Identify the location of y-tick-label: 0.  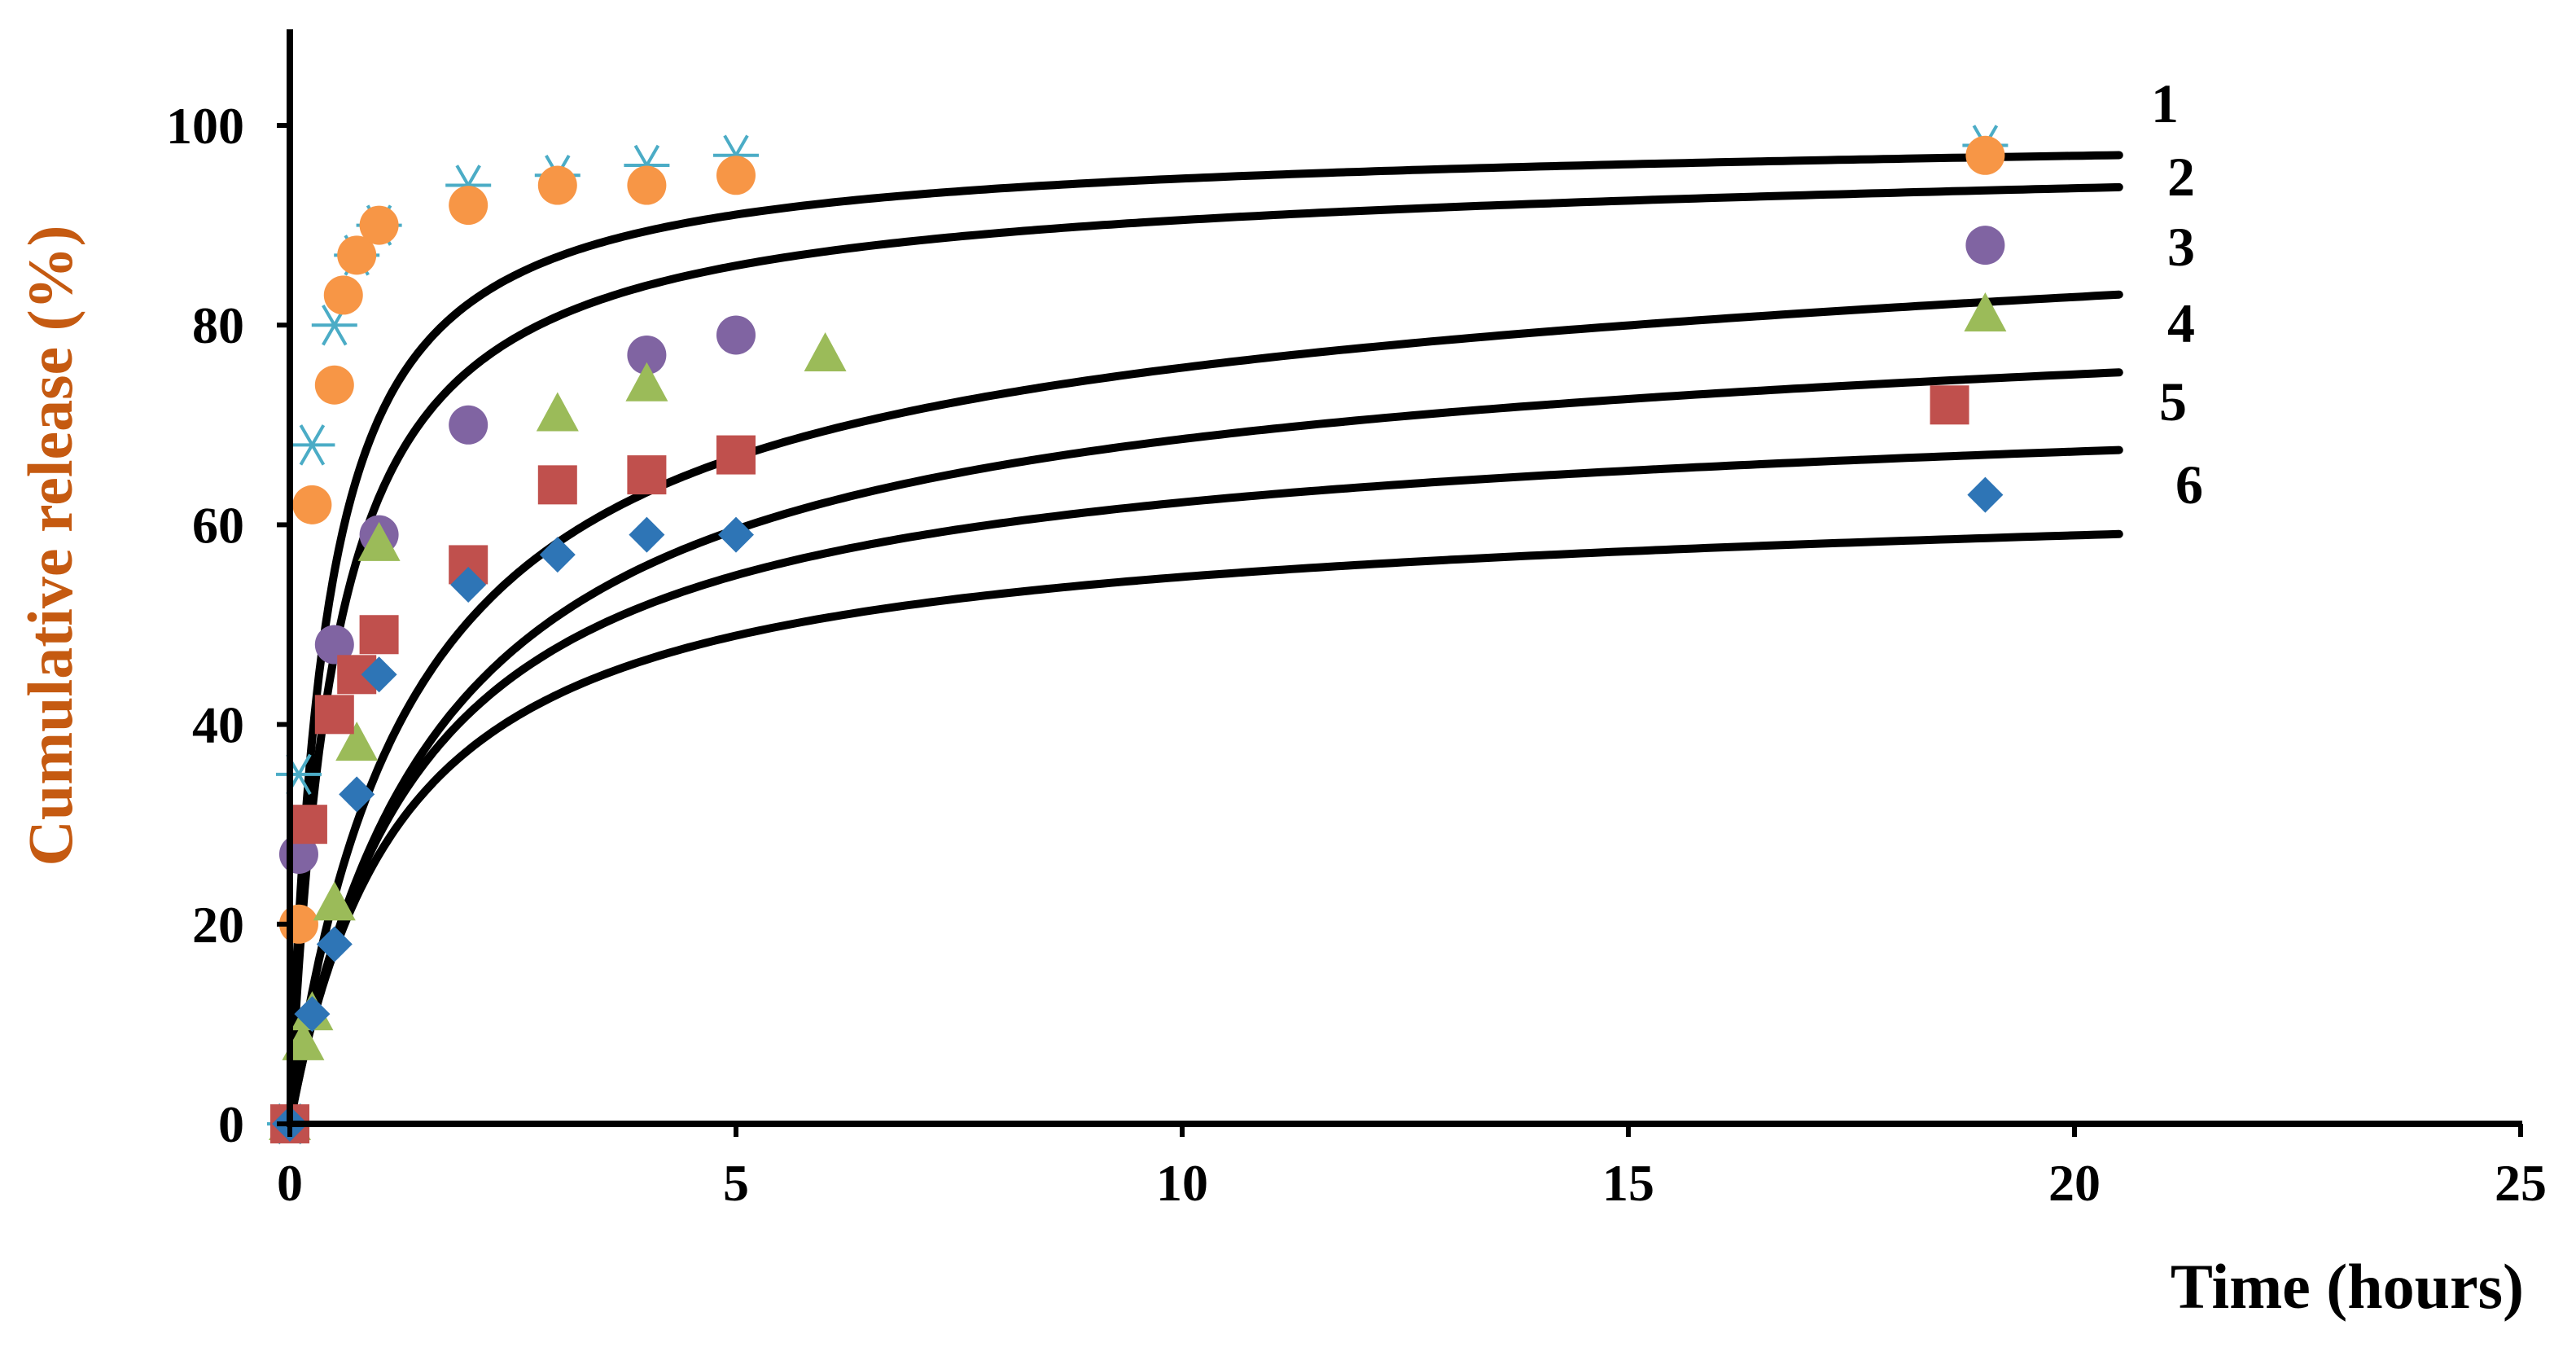
(231, 1124).